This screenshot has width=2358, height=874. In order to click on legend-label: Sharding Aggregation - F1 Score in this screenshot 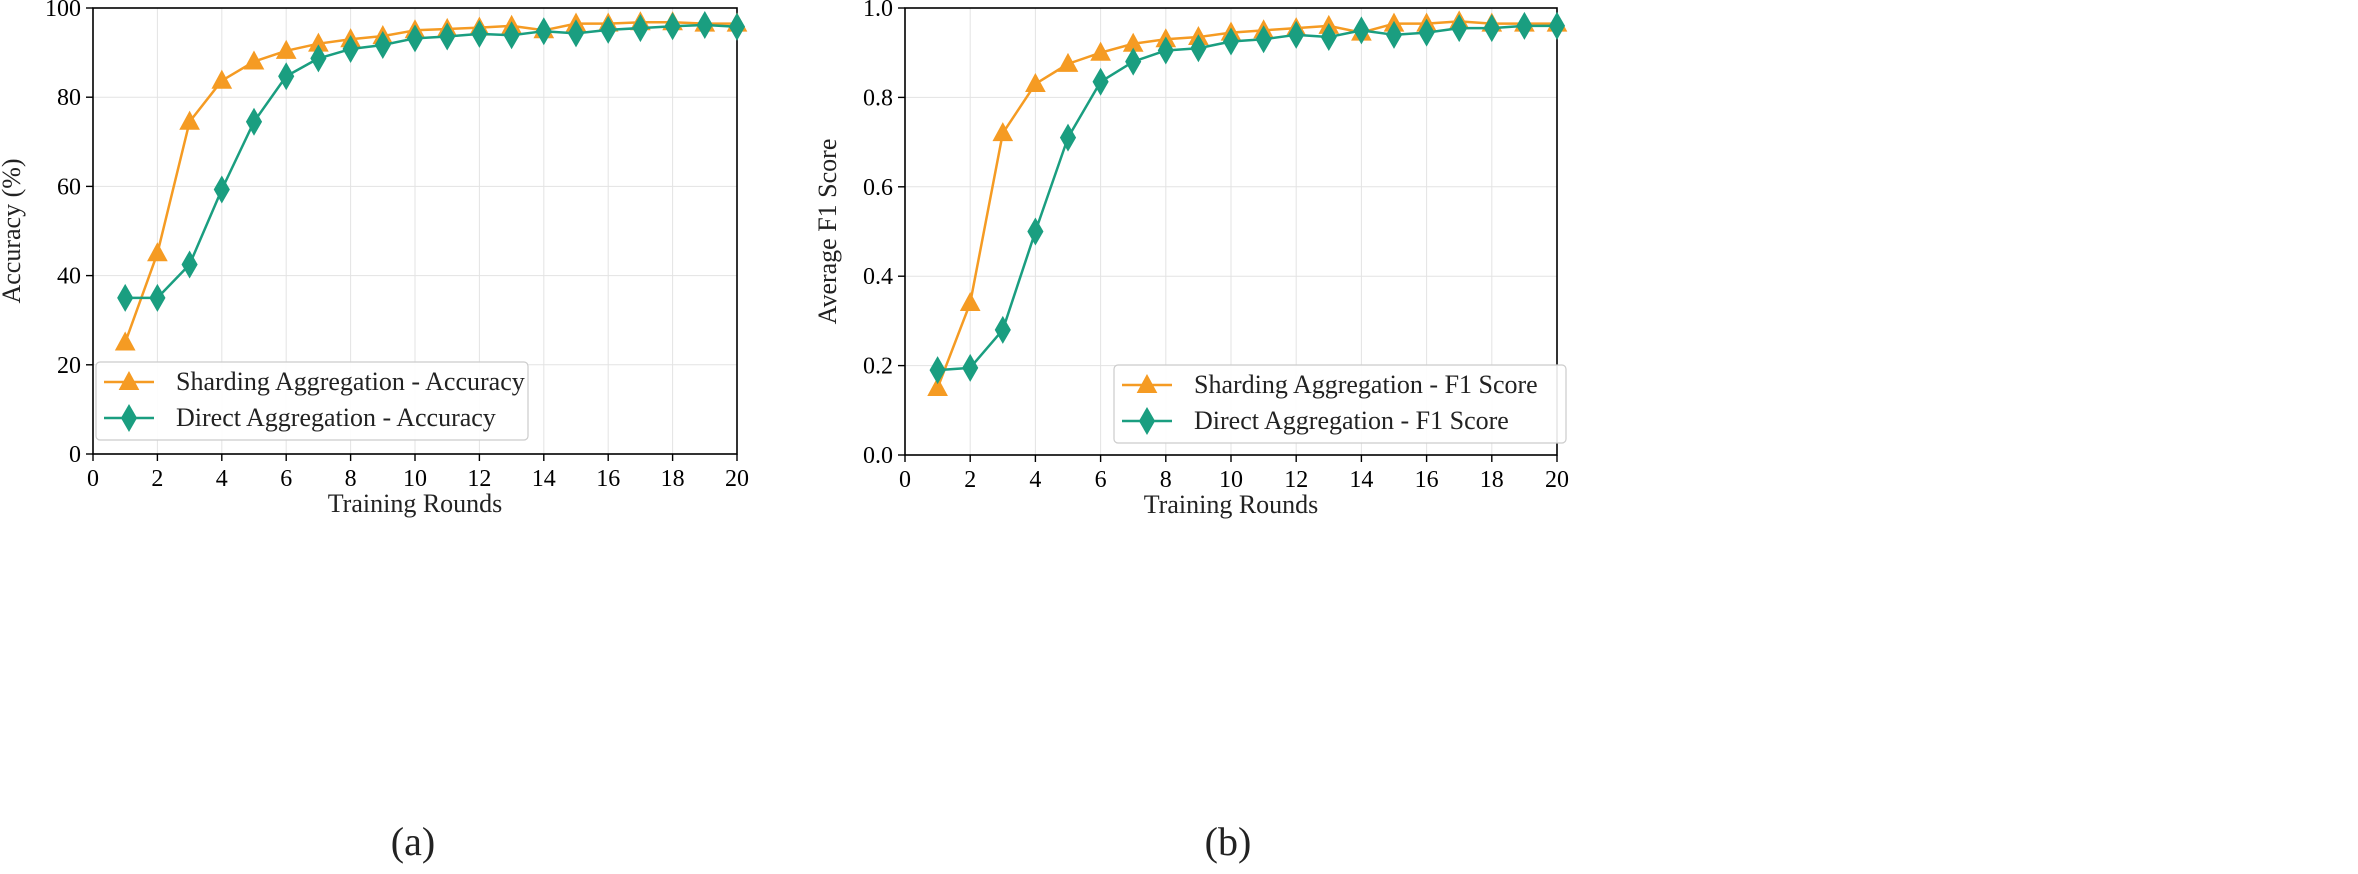, I will do `click(1366, 384)`.